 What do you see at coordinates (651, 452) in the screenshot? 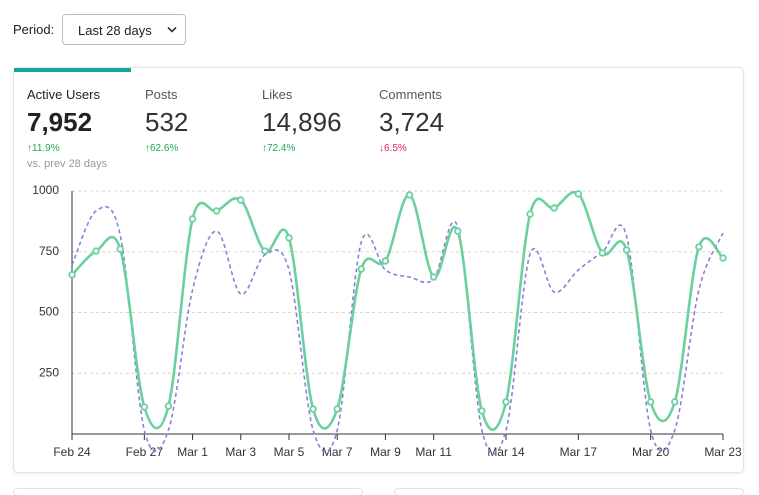
I see `x-tick-label: Mar 20` at bounding box center [651, 452].